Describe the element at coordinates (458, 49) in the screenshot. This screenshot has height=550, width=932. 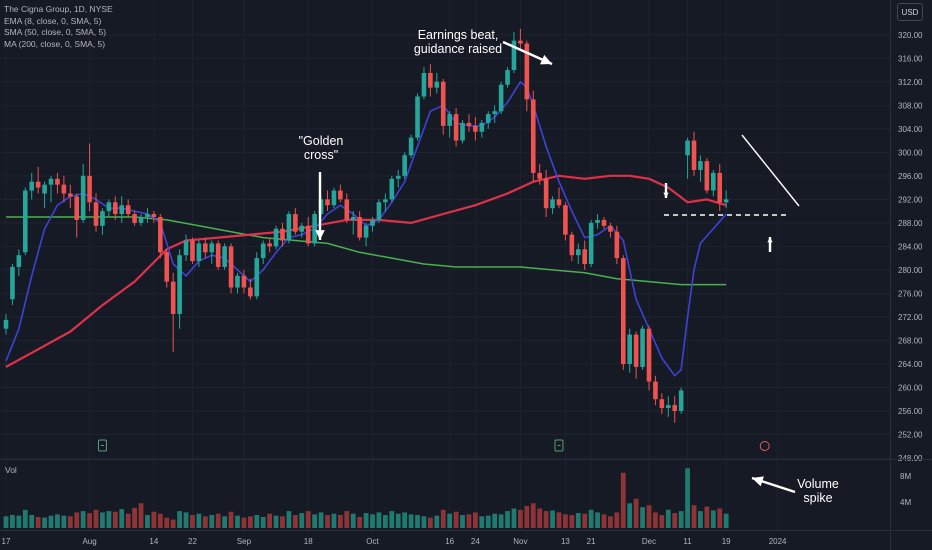
I see `earnings-line2: guidance raised` at that location.